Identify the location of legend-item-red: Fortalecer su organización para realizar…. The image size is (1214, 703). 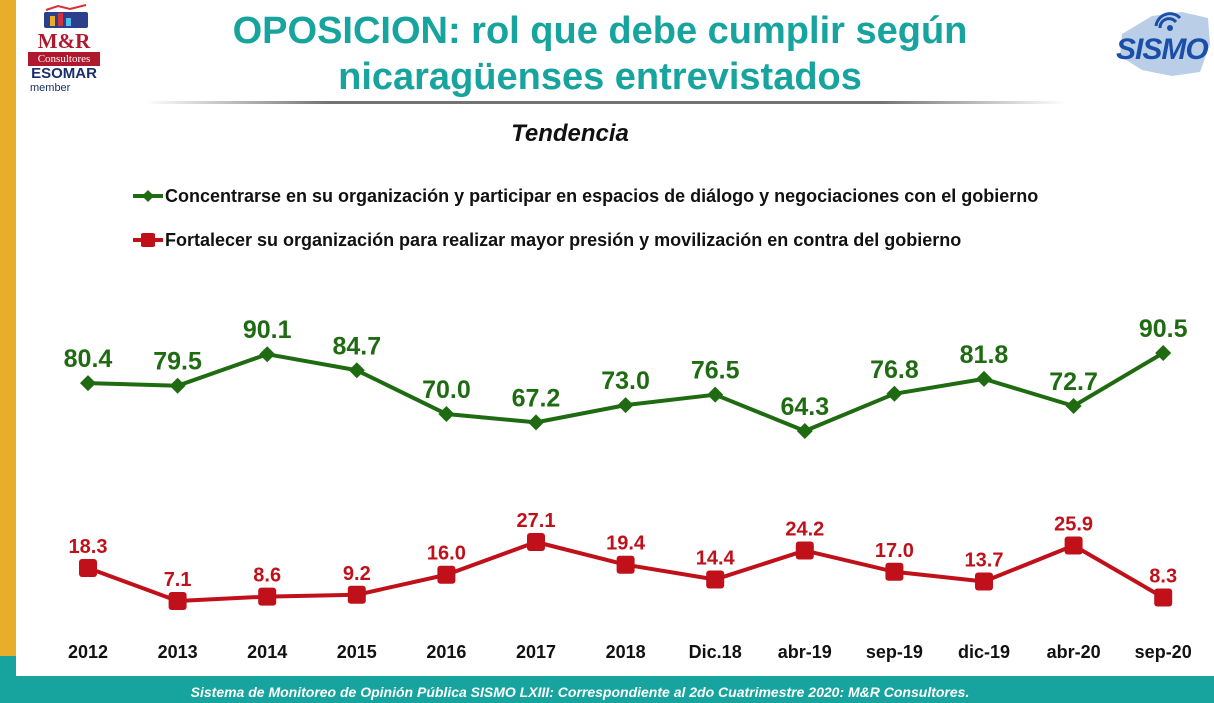
(547, 240).